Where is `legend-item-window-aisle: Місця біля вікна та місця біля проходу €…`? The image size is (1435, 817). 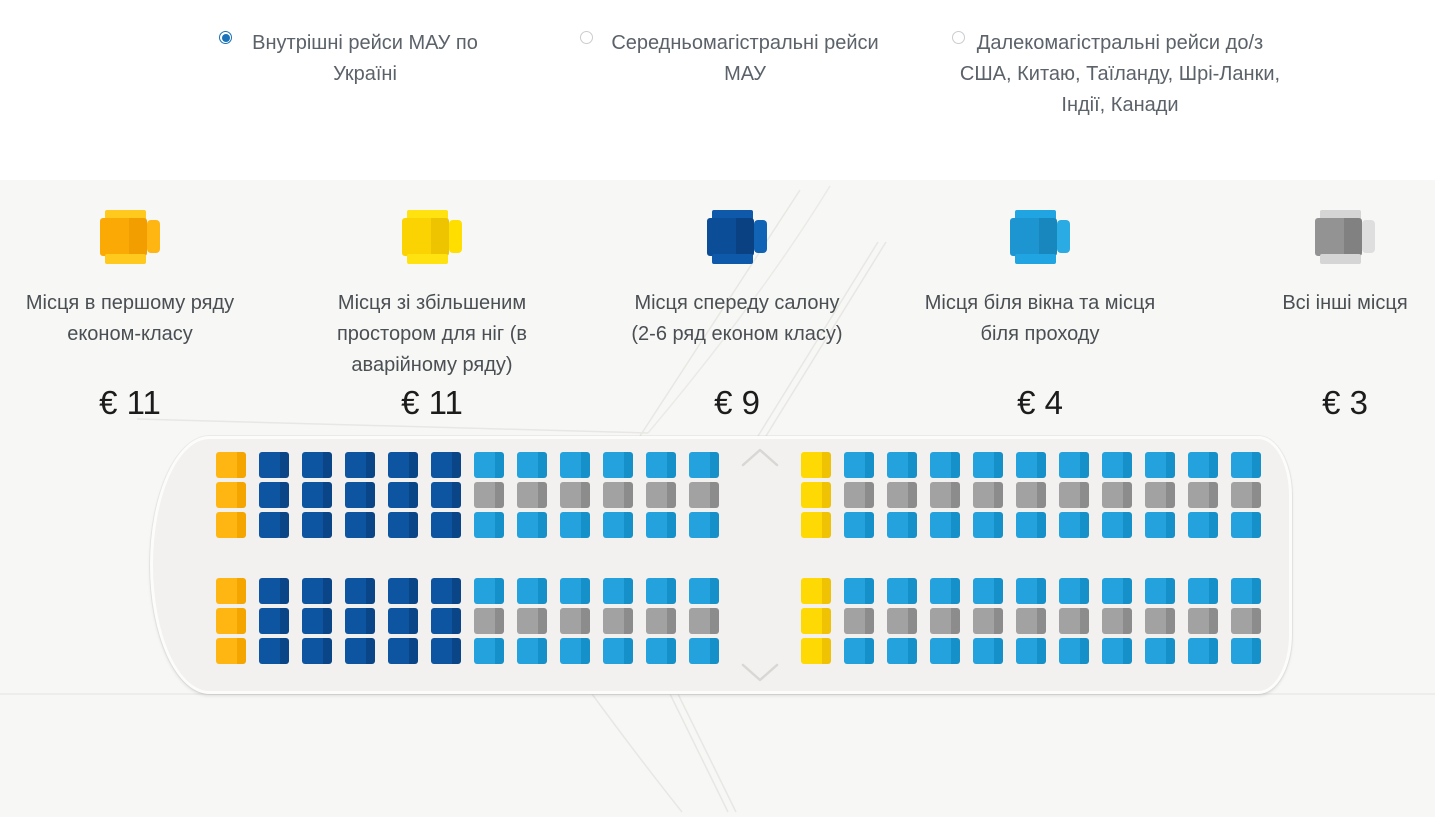 legend-item-window-aisle: Місця біля вікна та місця біля проходу €… is located at coordinates (1040, 325).